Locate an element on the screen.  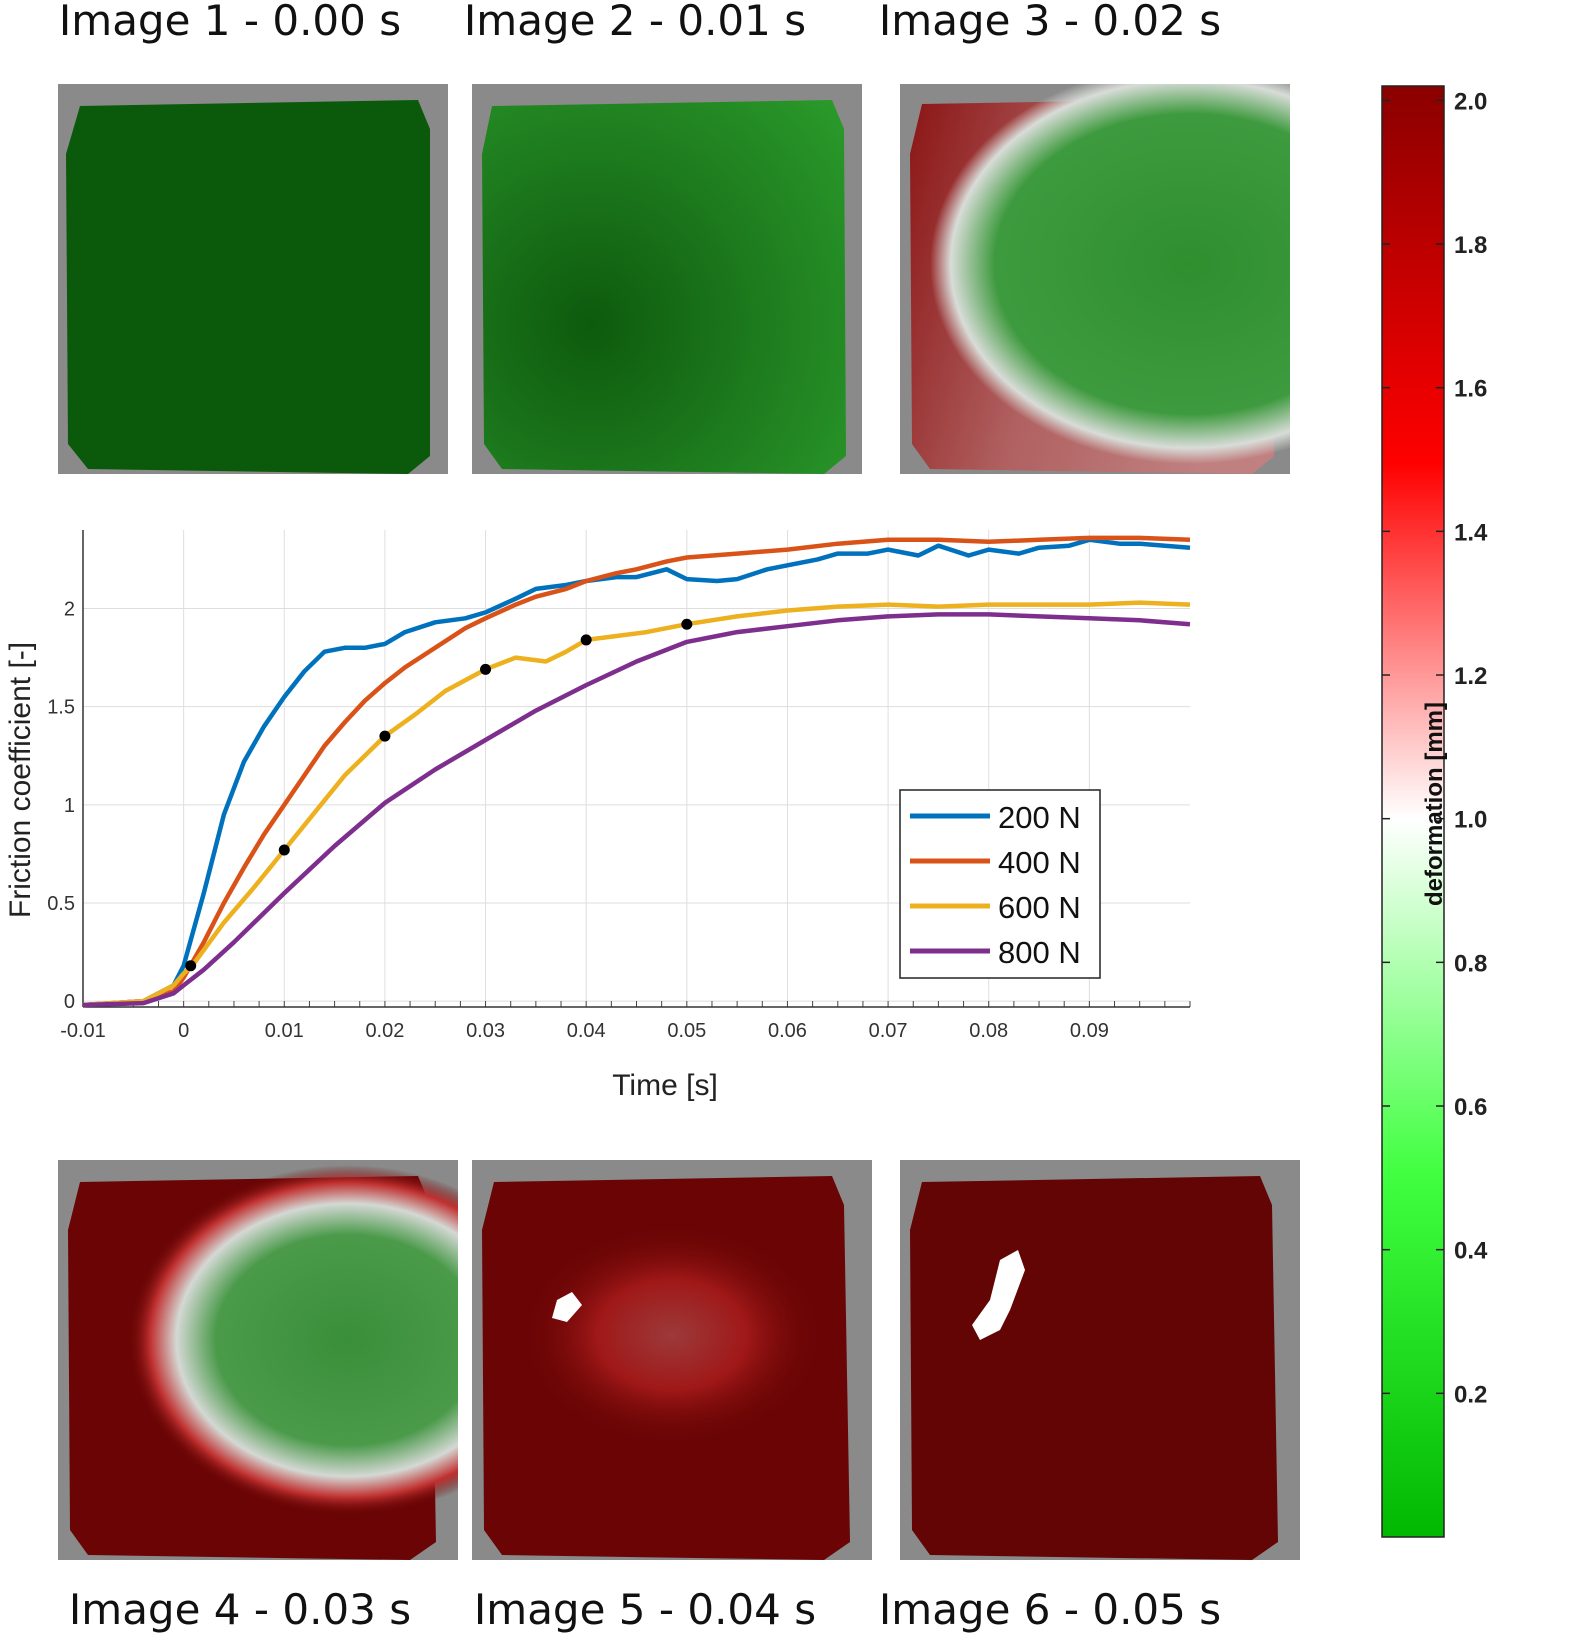
colorbar-tick-label: 1.8 is located at coordinates (1470, 245).